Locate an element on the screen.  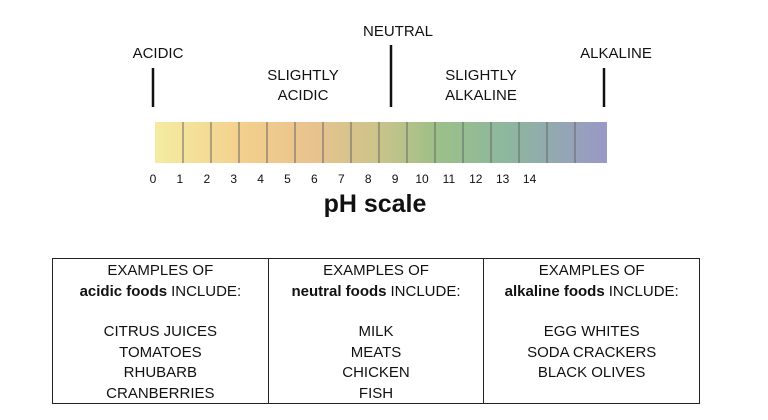
heading-bold: neutral foods is located at coordinates (339, 291).